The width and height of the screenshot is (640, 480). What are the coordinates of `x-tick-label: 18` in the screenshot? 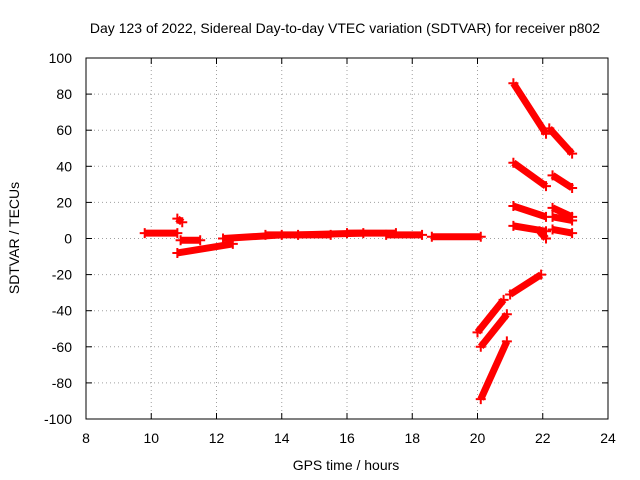 It's located at (412, 438).